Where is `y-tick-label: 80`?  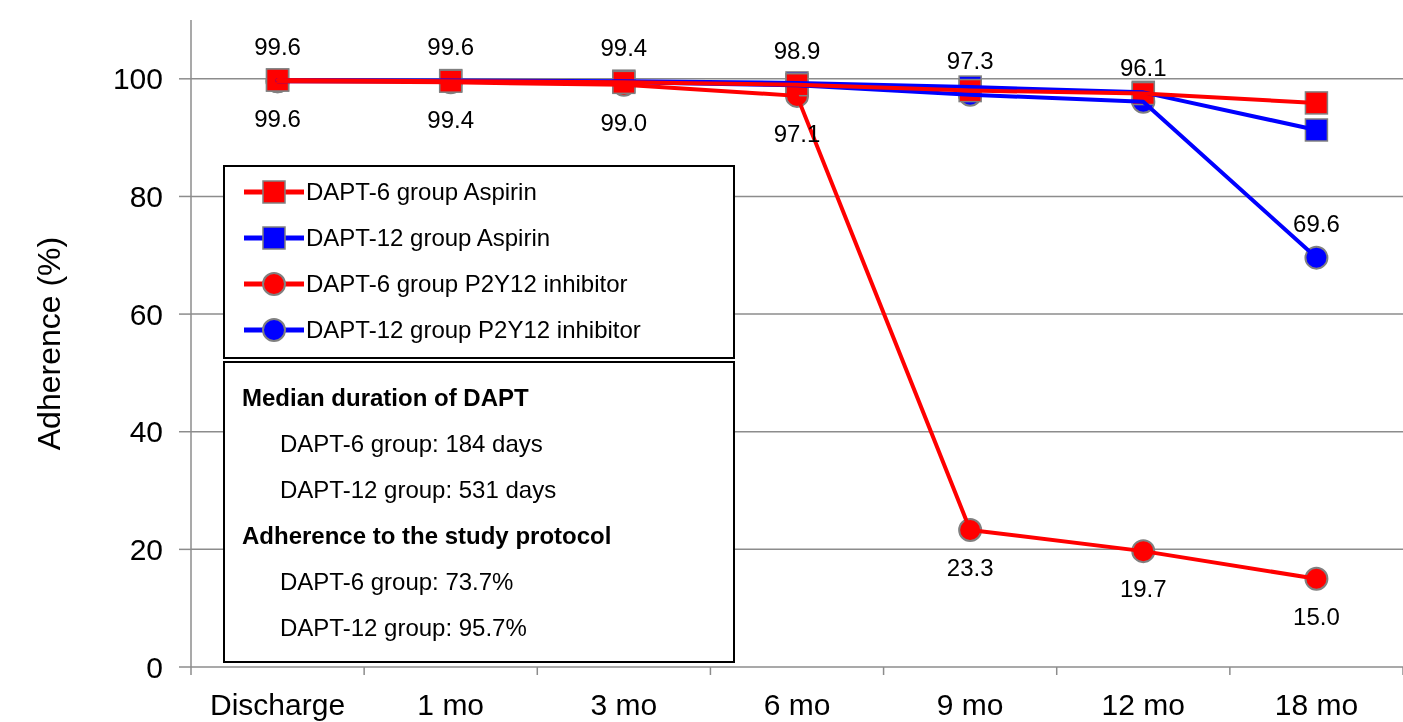
y-tick-label: 80 is located at coordinates (146, 196).